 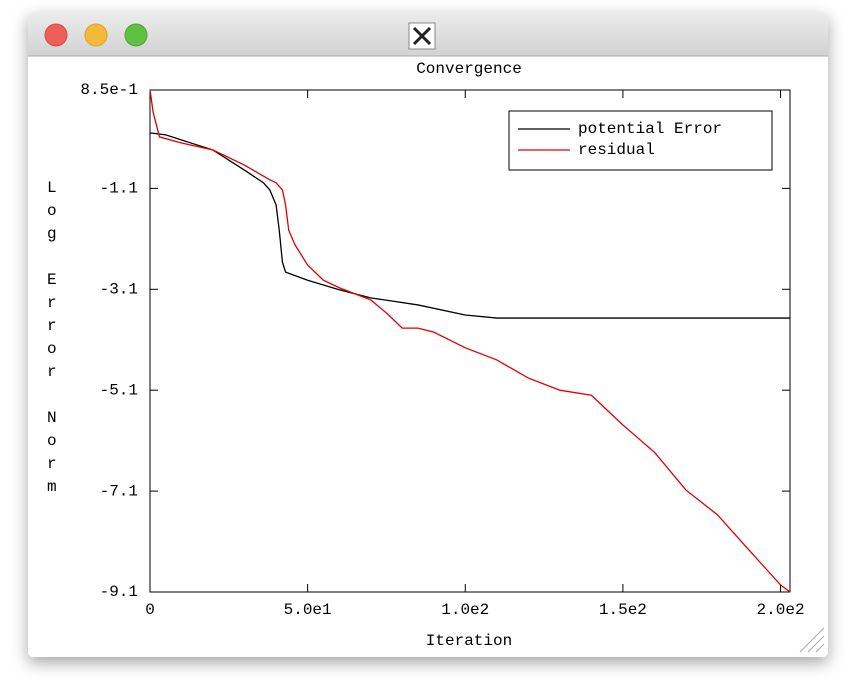 What do you see at coordinates (119, 390) in the screenshot?
I see `y-tick-label: -5.1` at bounding box center [119, 390].